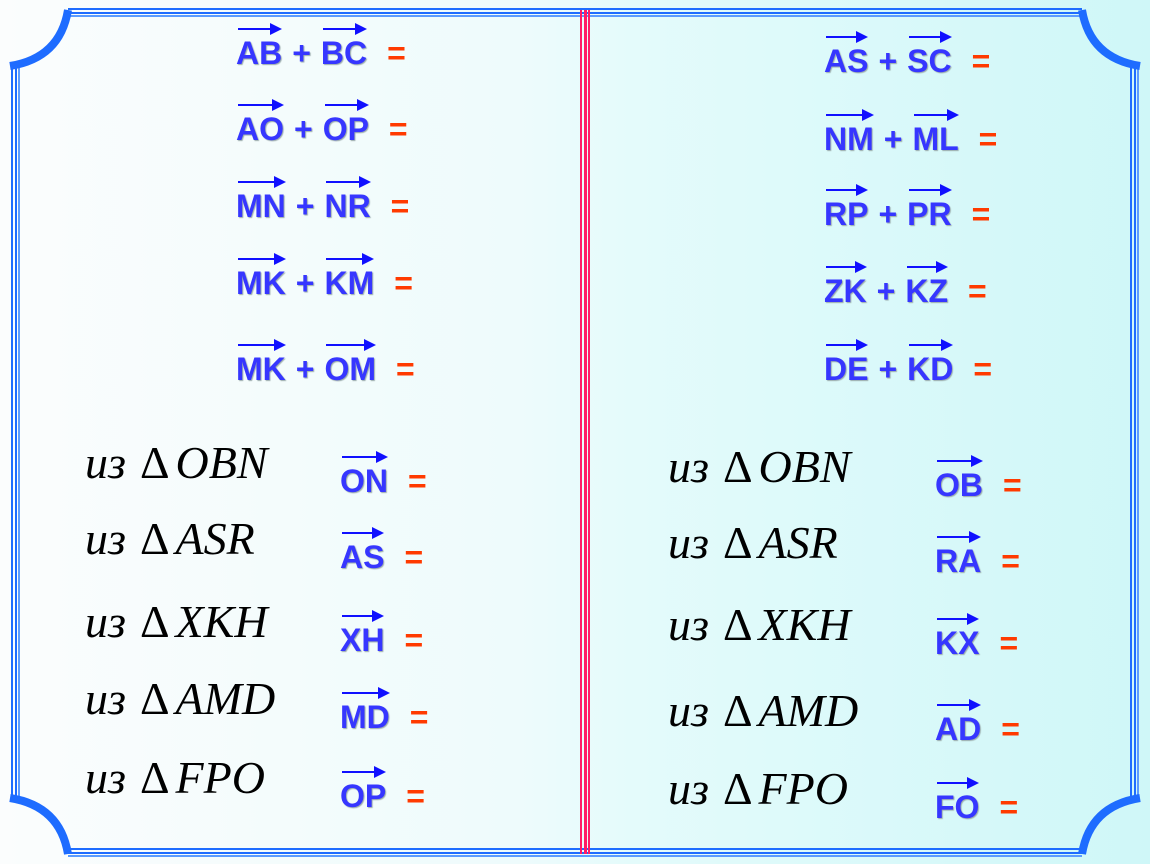 The image size is (1150, 864). Describe the element at coordinates (798, 542) in the screenshot. I see `triangle-name: ASR` at that location.